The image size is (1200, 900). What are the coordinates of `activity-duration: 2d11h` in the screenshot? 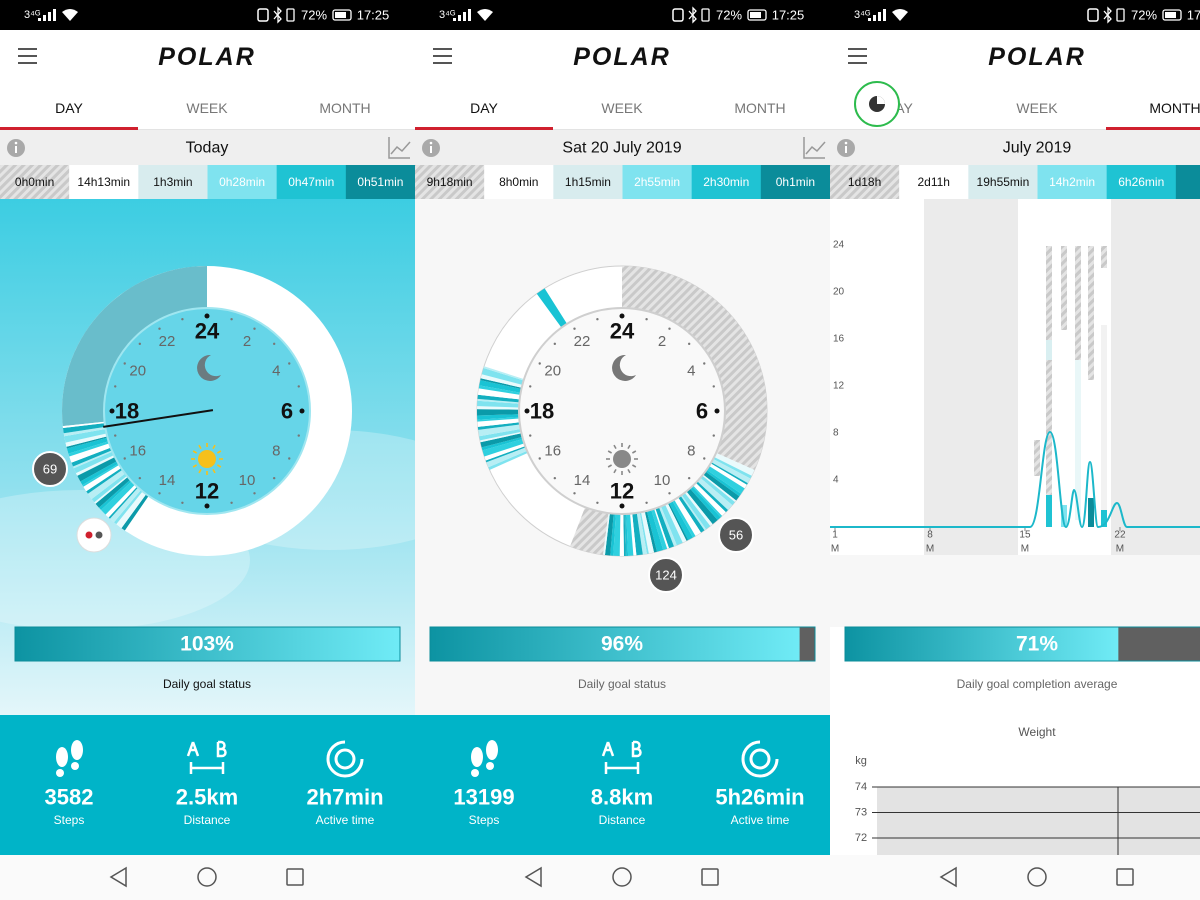 It's located at (934, 182).